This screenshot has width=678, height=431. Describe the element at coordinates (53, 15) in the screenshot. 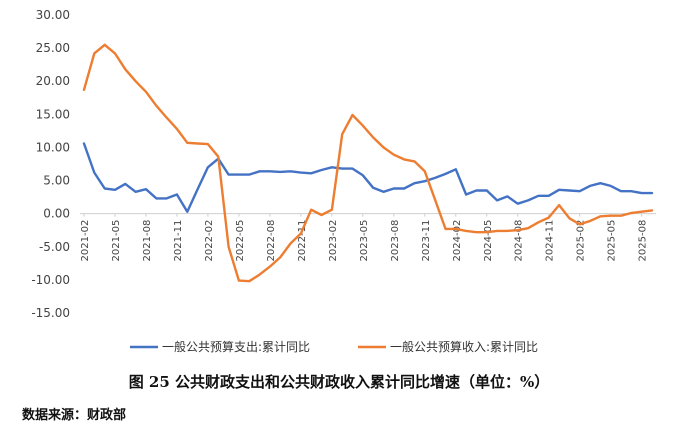

I see `y-tick-label: 30.00` at that location.